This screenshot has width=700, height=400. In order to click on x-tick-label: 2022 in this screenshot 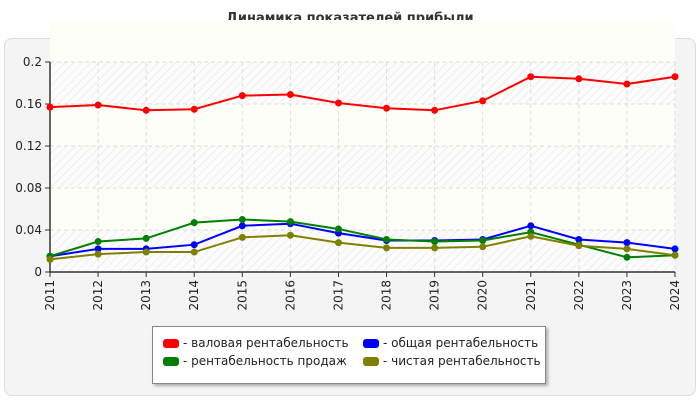, I will do `click(579, 295)`.